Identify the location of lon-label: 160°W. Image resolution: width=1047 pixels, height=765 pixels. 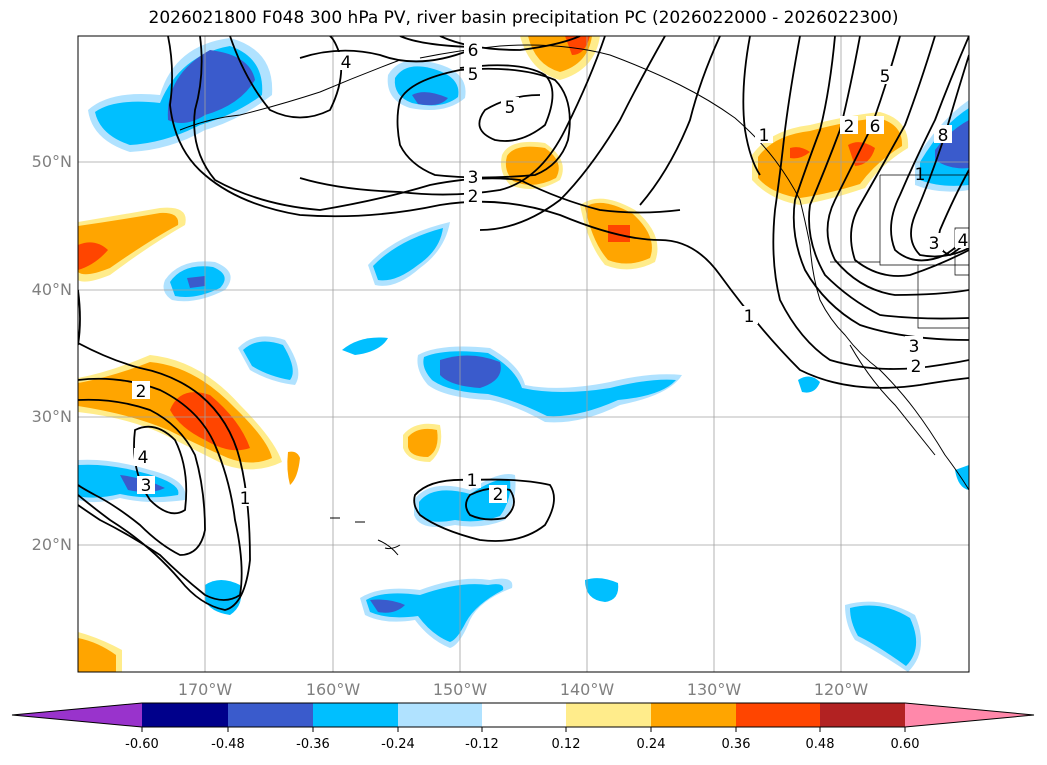
(333, 689).